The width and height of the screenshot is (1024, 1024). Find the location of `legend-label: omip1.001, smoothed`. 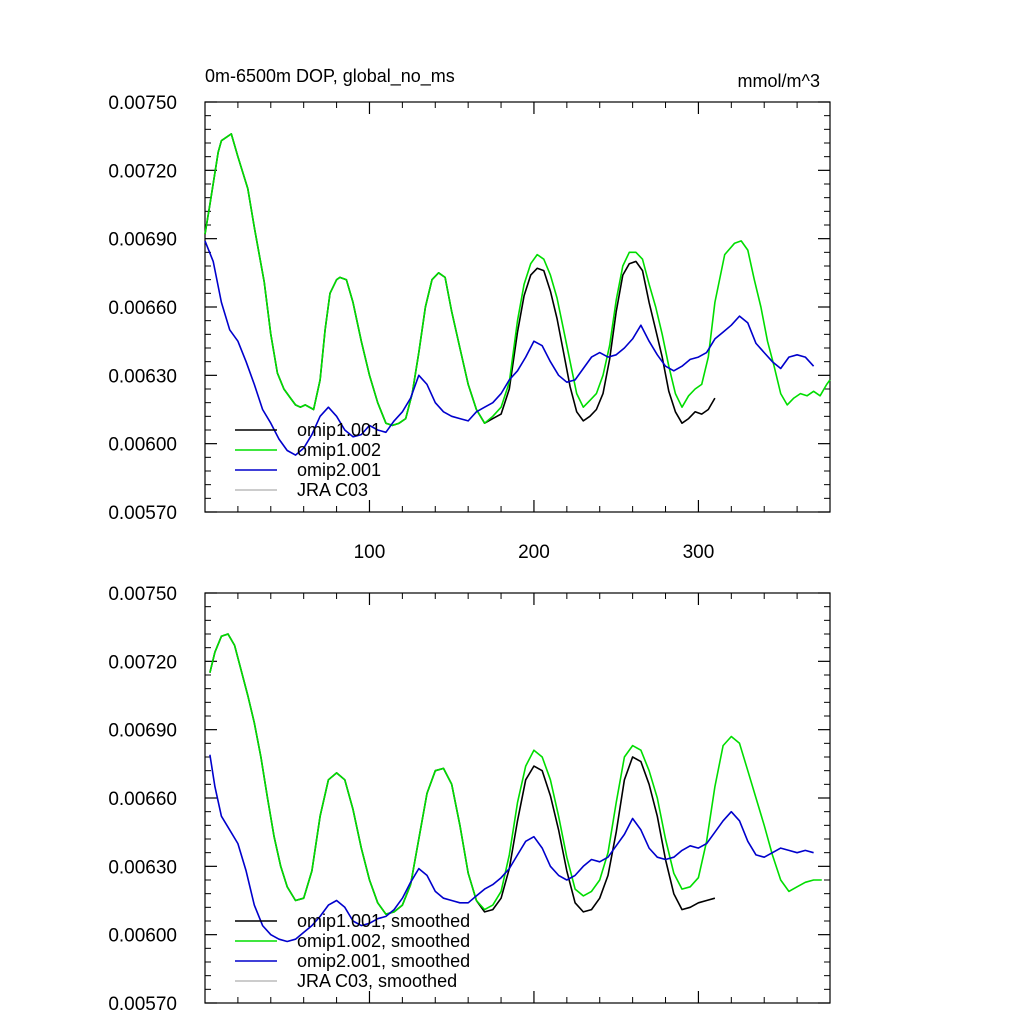

legend-label: omip1.001, smoothed is located at coordinates (383, 921).